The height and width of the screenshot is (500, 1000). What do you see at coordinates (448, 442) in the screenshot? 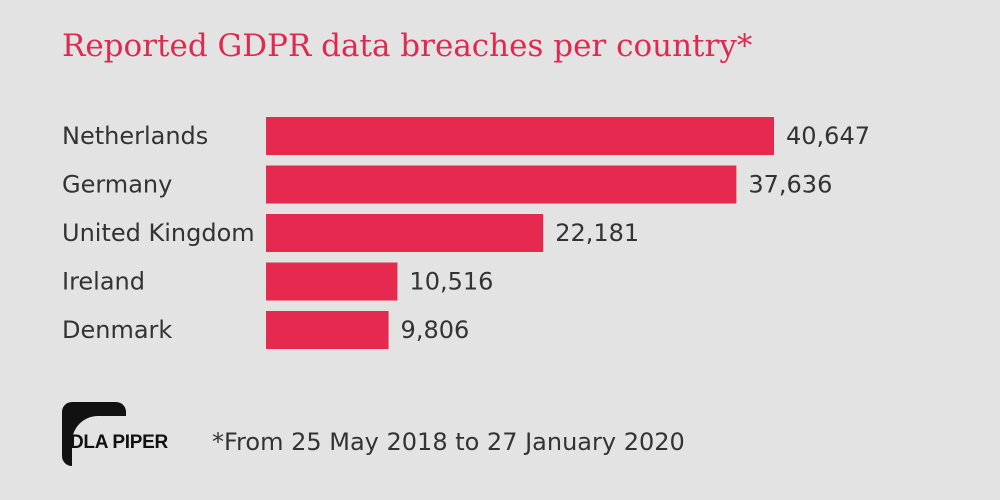
I see `footnote: *From 25 May 2018 to 27 January 2020` at bounding box center [448, 442].